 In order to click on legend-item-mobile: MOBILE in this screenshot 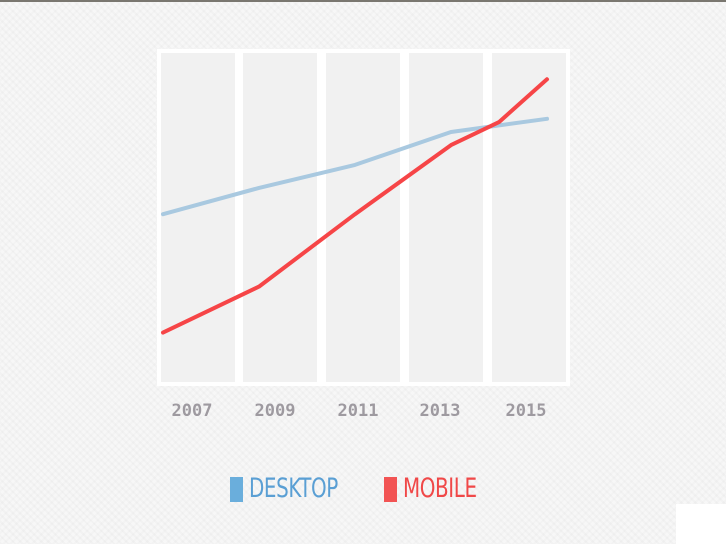, I will do `click(438, 489)`.